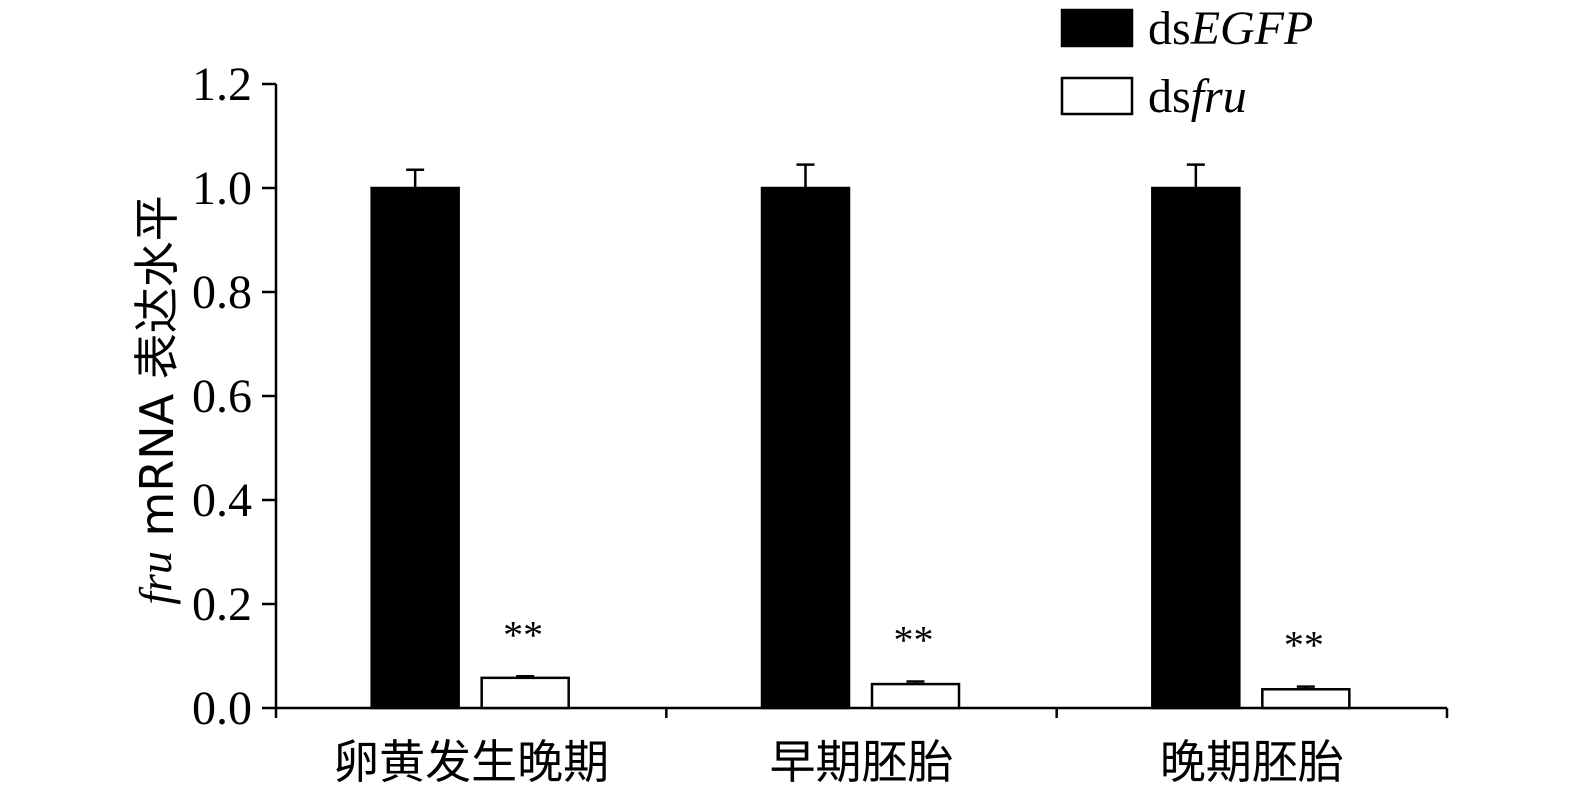 The image size is (1575, 794). What do you see at coordinates (222, 396) in the screenshot?
I see `y-tick-label: 0.6` at bounding box center [222, 396].